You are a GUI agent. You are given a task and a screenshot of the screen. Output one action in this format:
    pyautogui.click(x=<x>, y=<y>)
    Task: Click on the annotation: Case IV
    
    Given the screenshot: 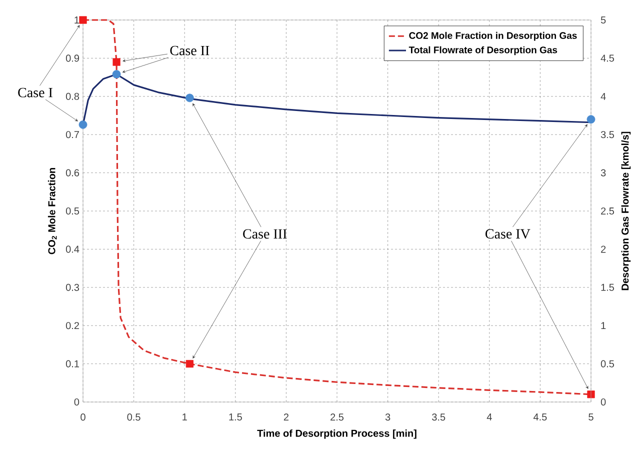 What is the action you would take?
    pyautogui.click(x=508, y=234)
    